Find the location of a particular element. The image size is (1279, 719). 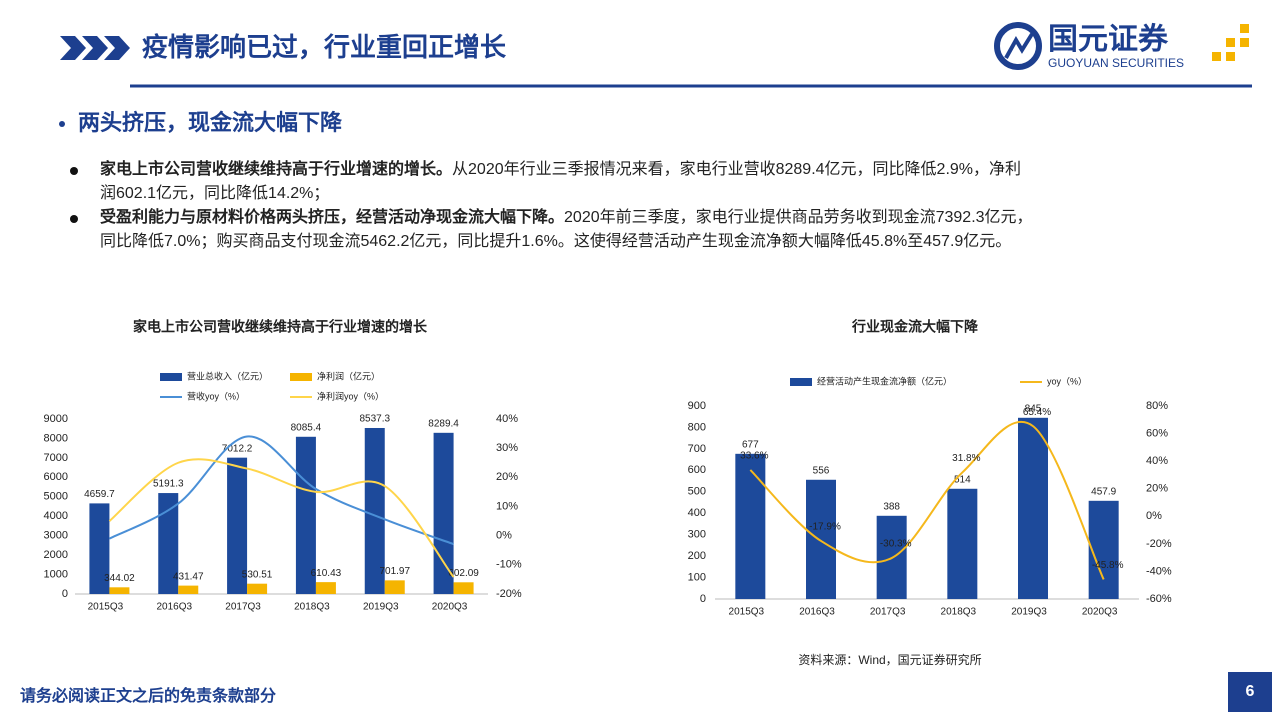

y-tick-label: 600 is located at coordinates (697, 470).